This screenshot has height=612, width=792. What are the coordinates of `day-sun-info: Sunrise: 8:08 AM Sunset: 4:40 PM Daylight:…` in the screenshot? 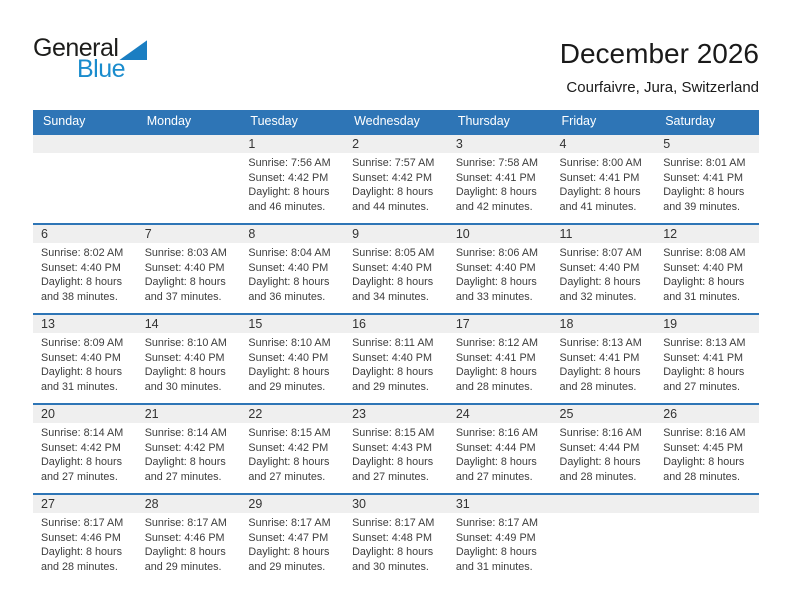 It's located at (704, 275).